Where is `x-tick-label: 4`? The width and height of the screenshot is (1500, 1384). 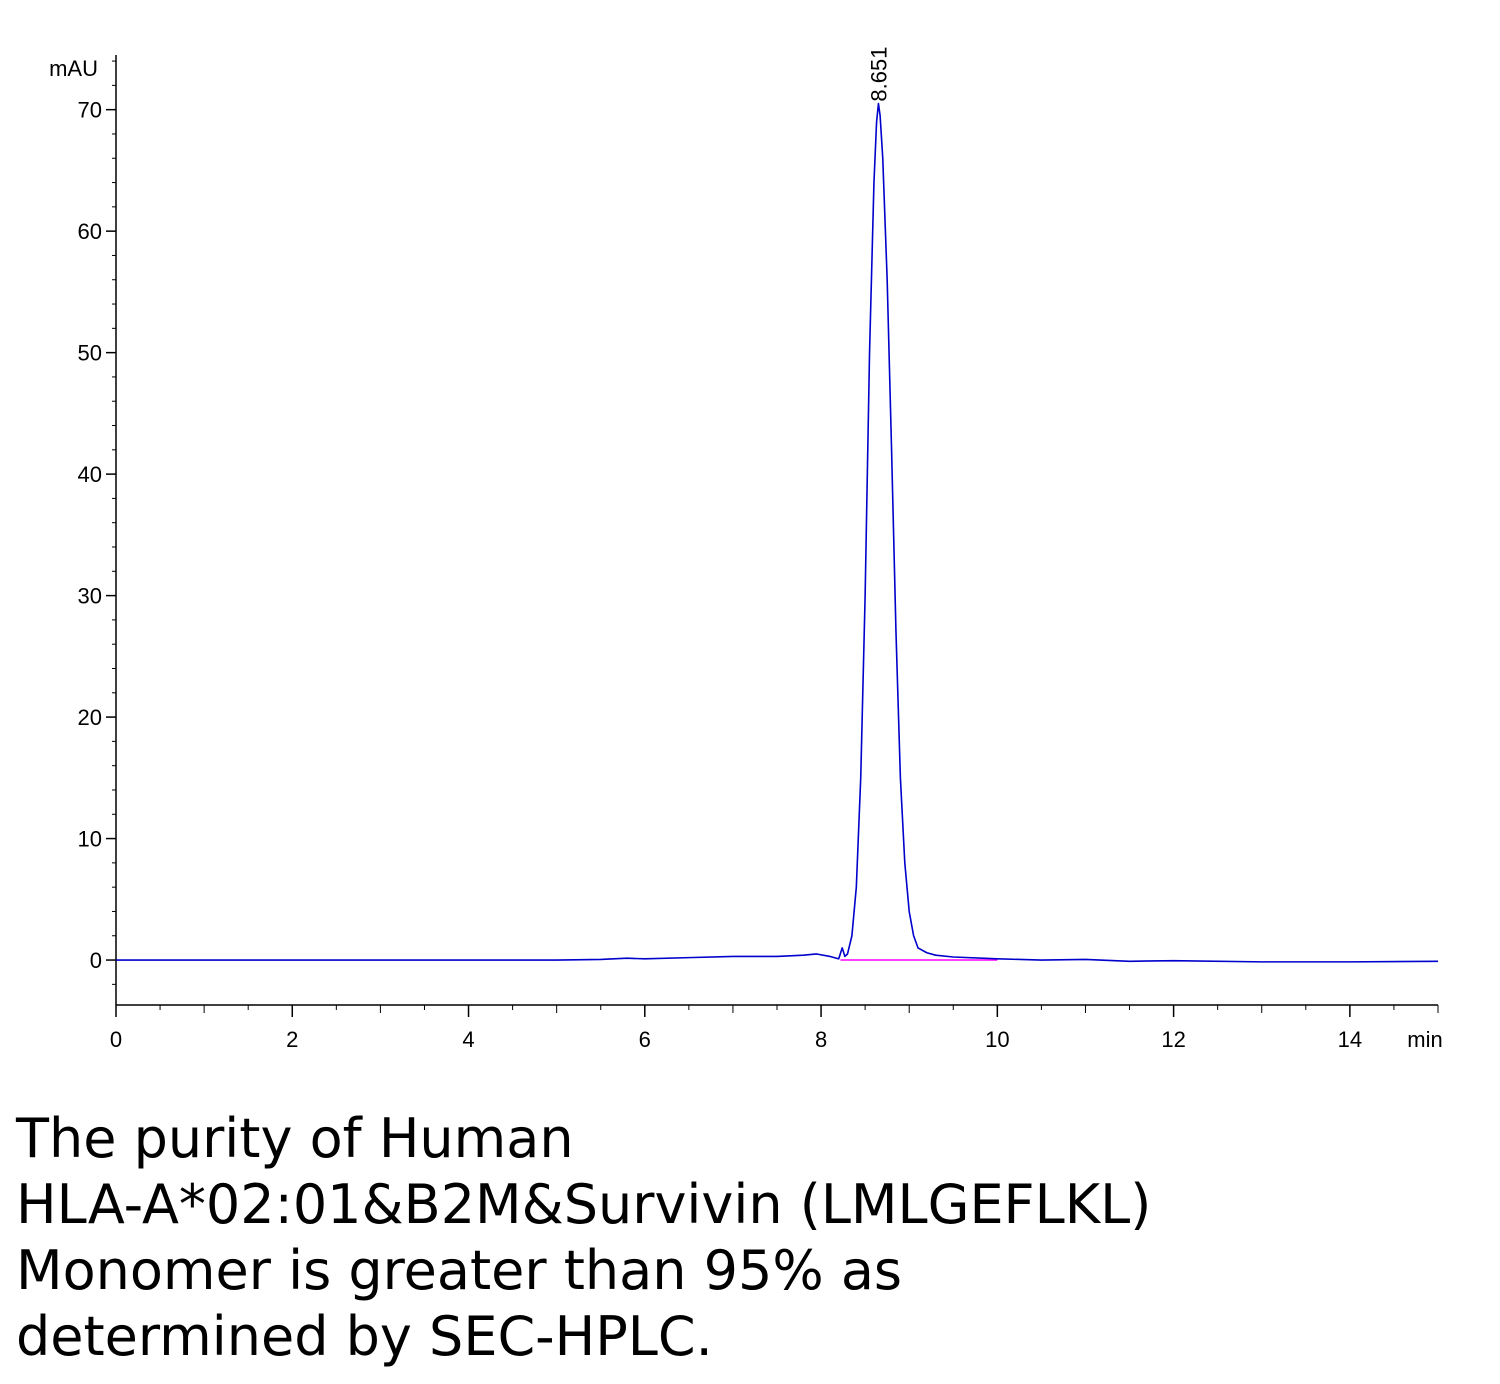 x-tick-label: 4 is located at coordinates (468, 1039).